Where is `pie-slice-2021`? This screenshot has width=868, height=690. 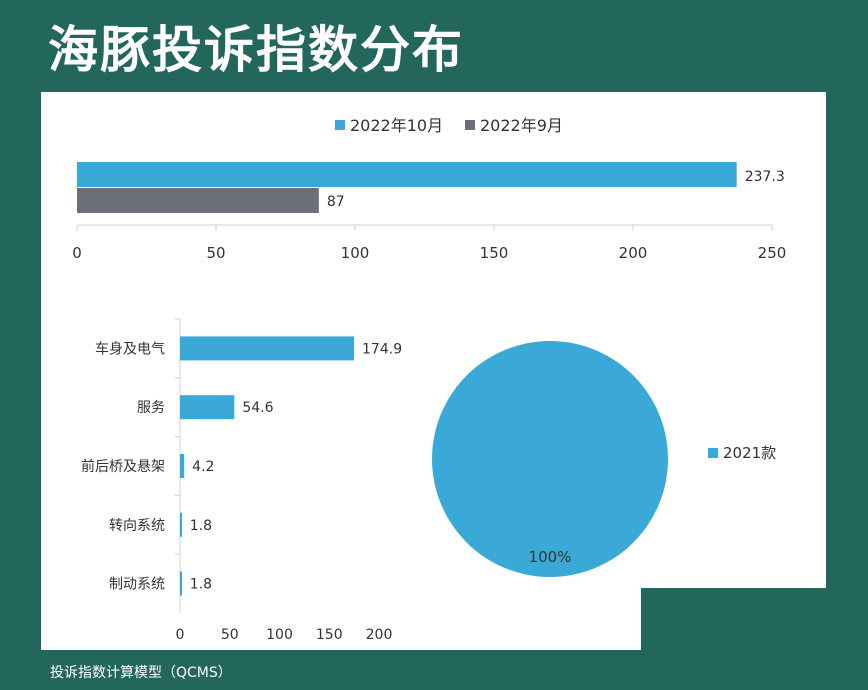
pie-slice-2021 is located at coordinates (550, 459).